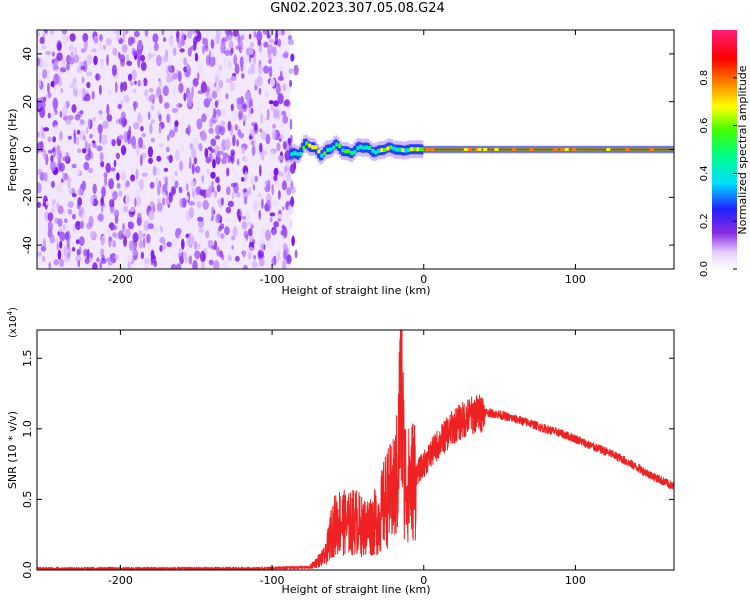  I want to click on top-y-tick-label: 0, so click(27, 149).